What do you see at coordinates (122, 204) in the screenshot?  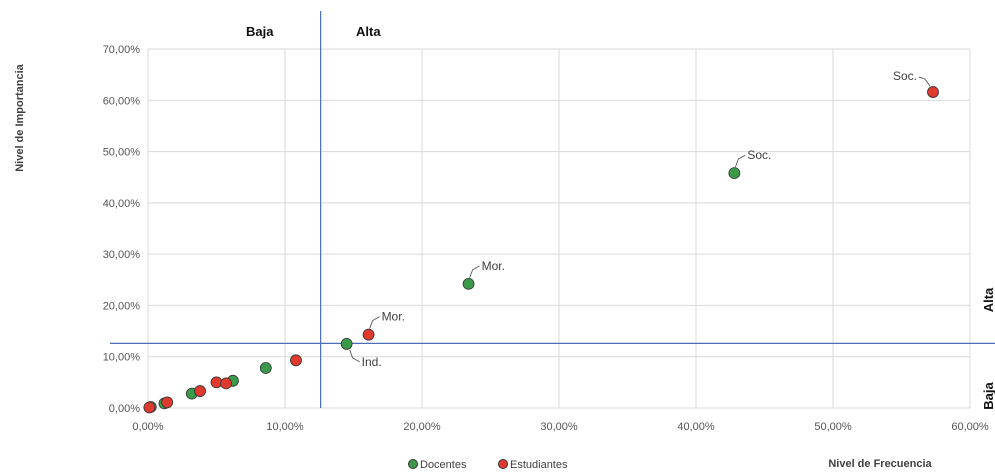 I see `y-tick-label: 40,00%` at bounding box center [122, 204].